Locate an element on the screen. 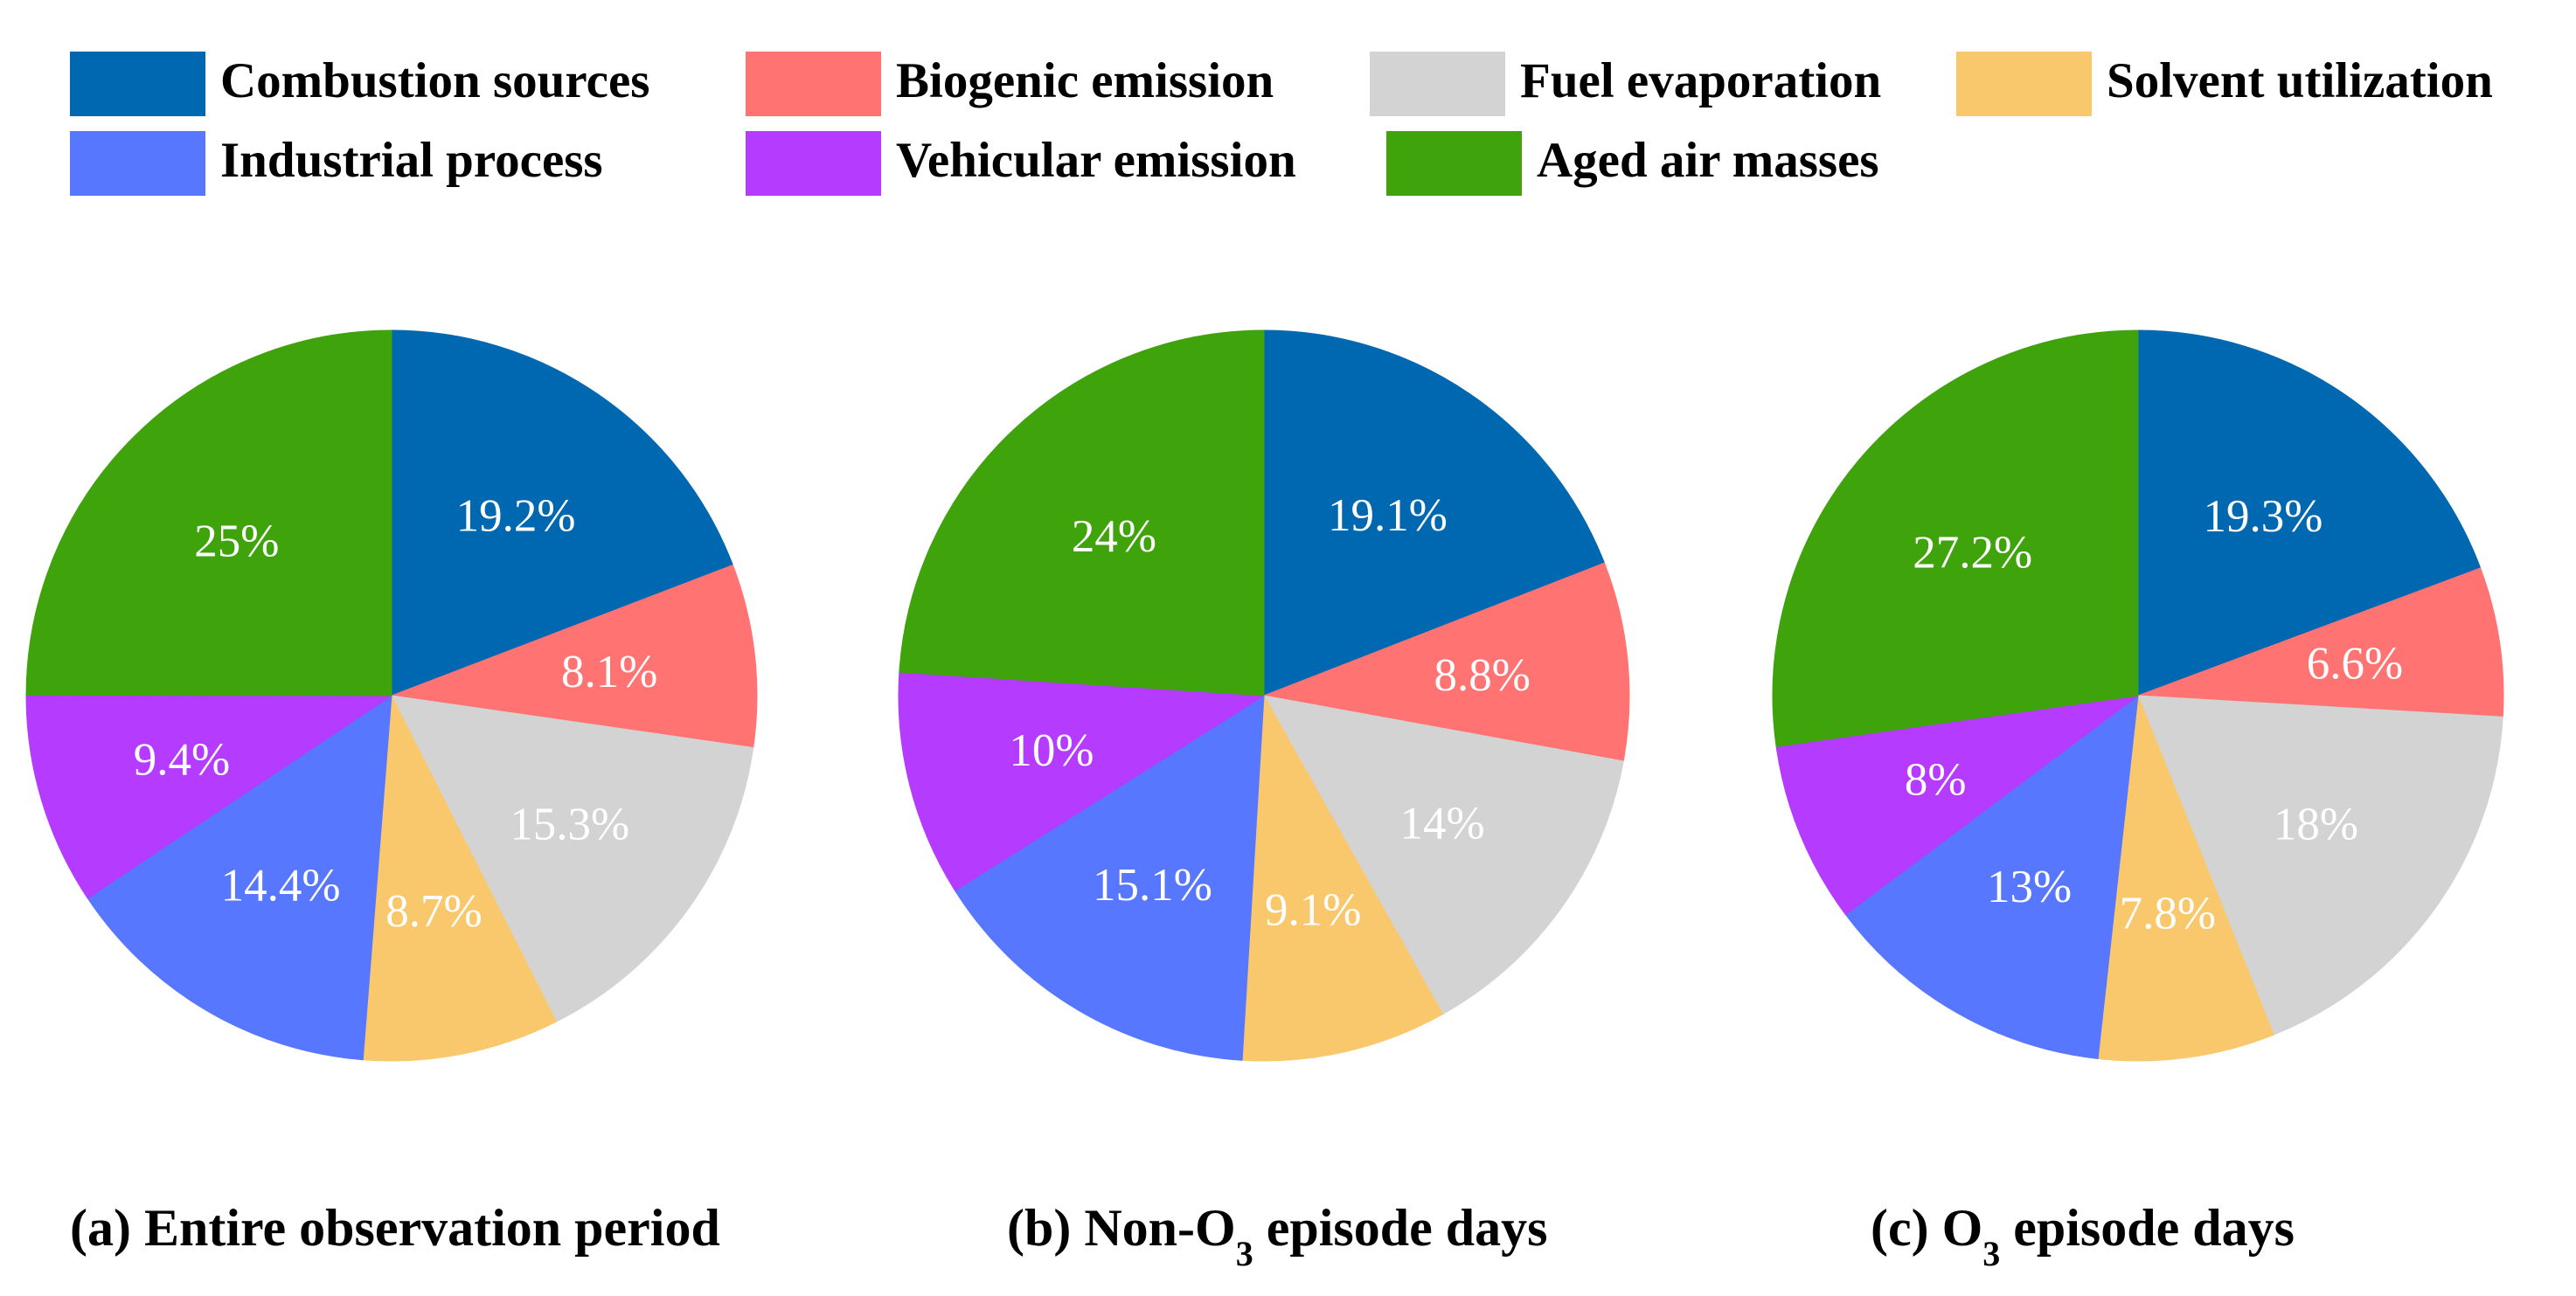 Image resolution: width=2576 pixels, height=1296 pixels. legend-label: Biogenic emission is located at coordinates (1085, 80).